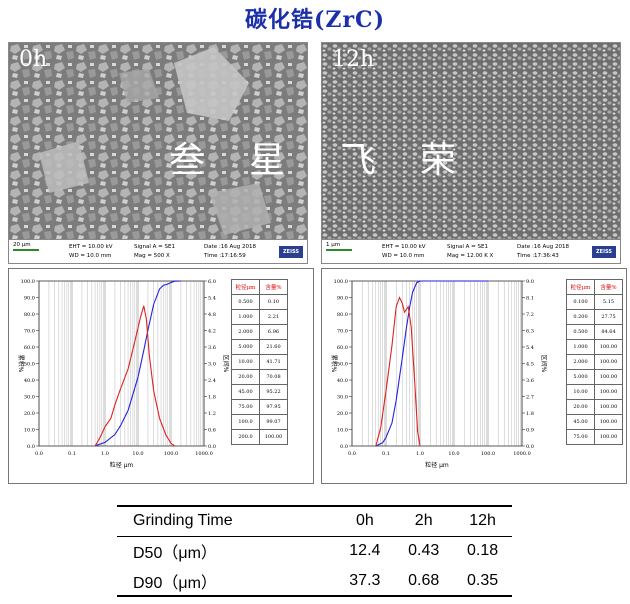 The width and height of the screenshot is (630, 604). Describe the element at coordinates (543, 247) in the screenshot. I see `date-label: Date :16 Aug 2018` at that location.